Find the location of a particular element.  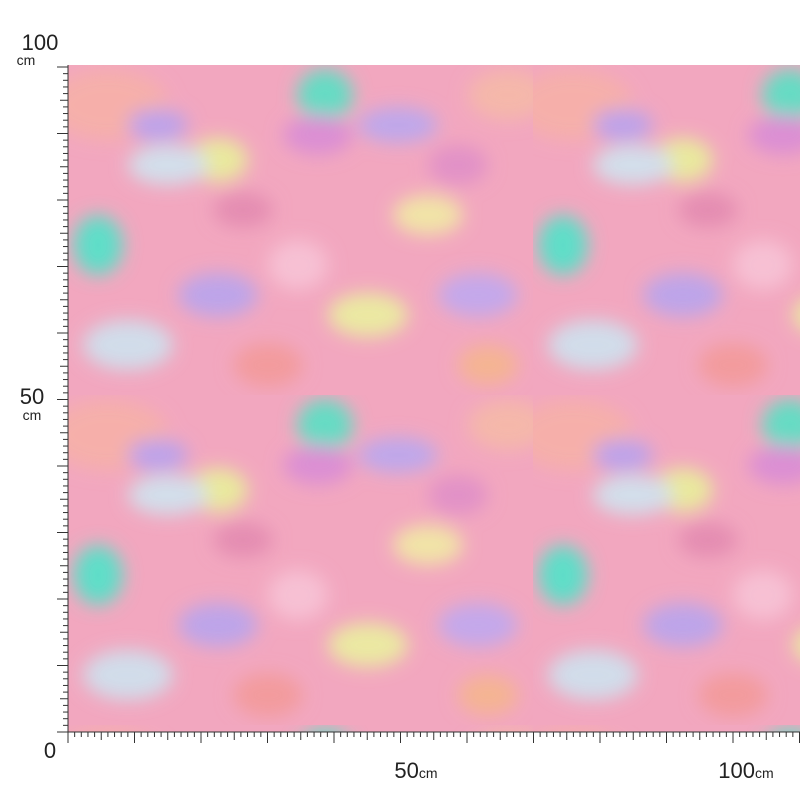

ruler-label: 100cm is located at coordinates (745, 770).